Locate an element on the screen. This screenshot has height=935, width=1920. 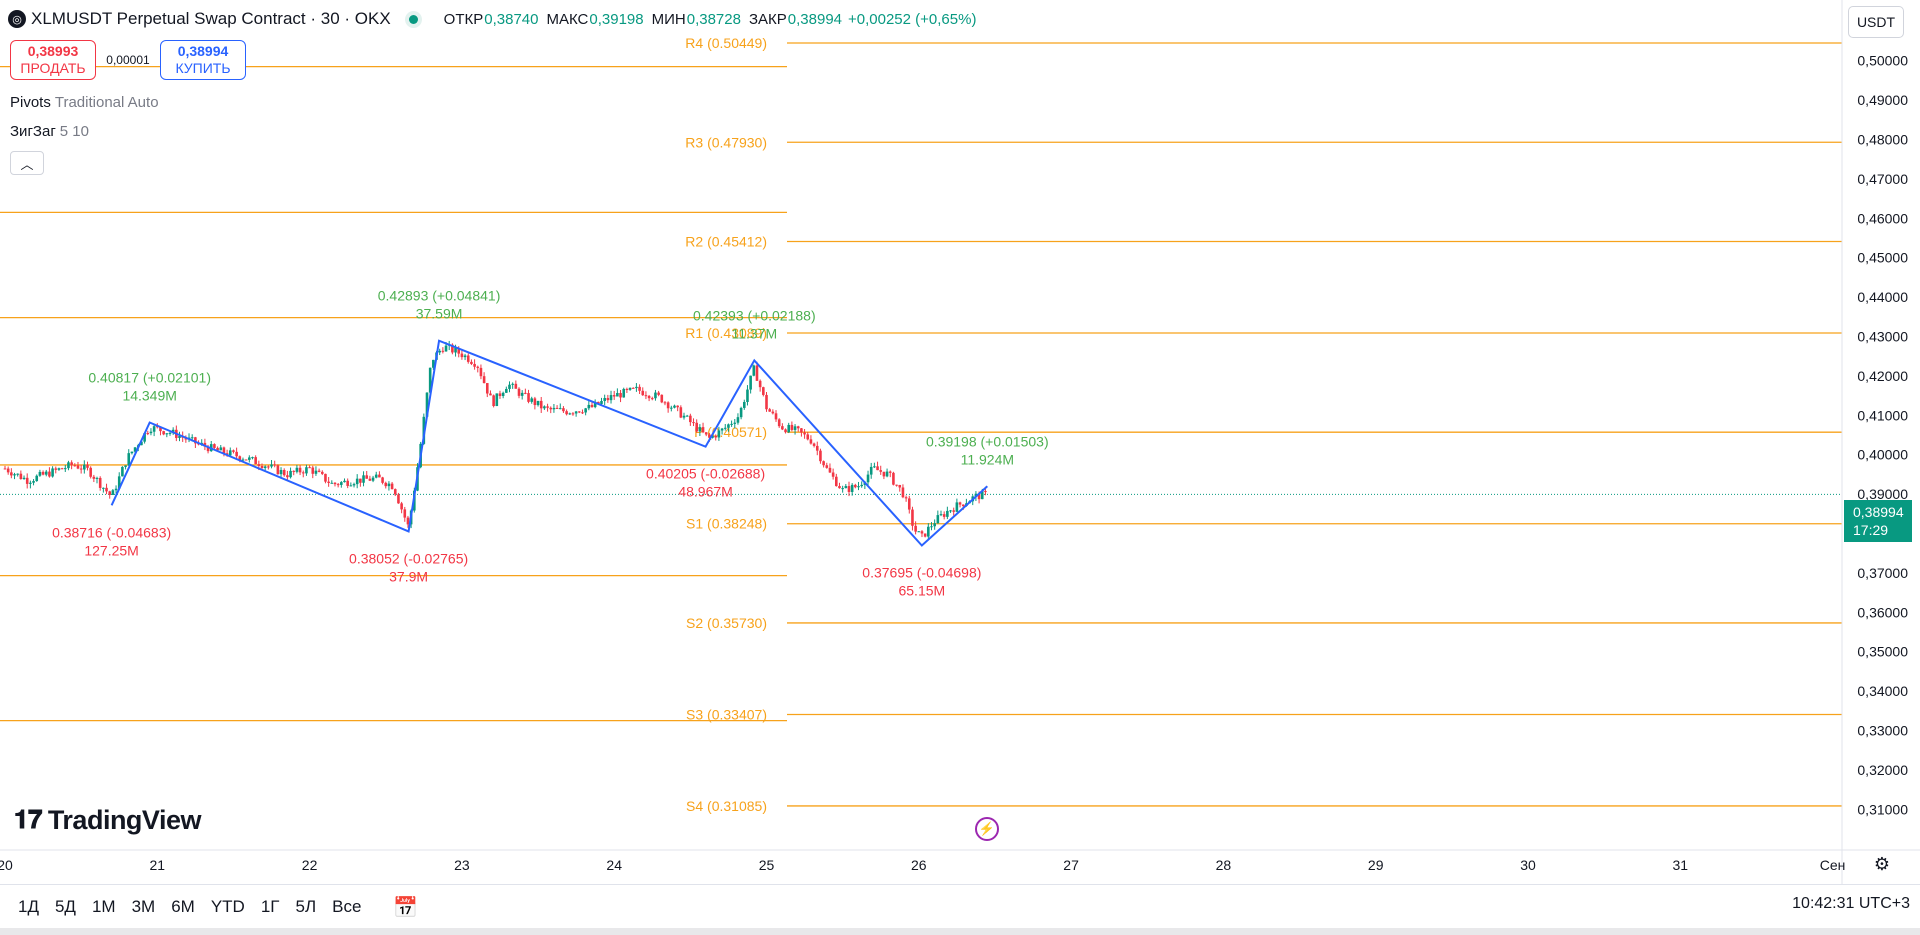
range-6m: 6М is located at coordinates (183, 906).